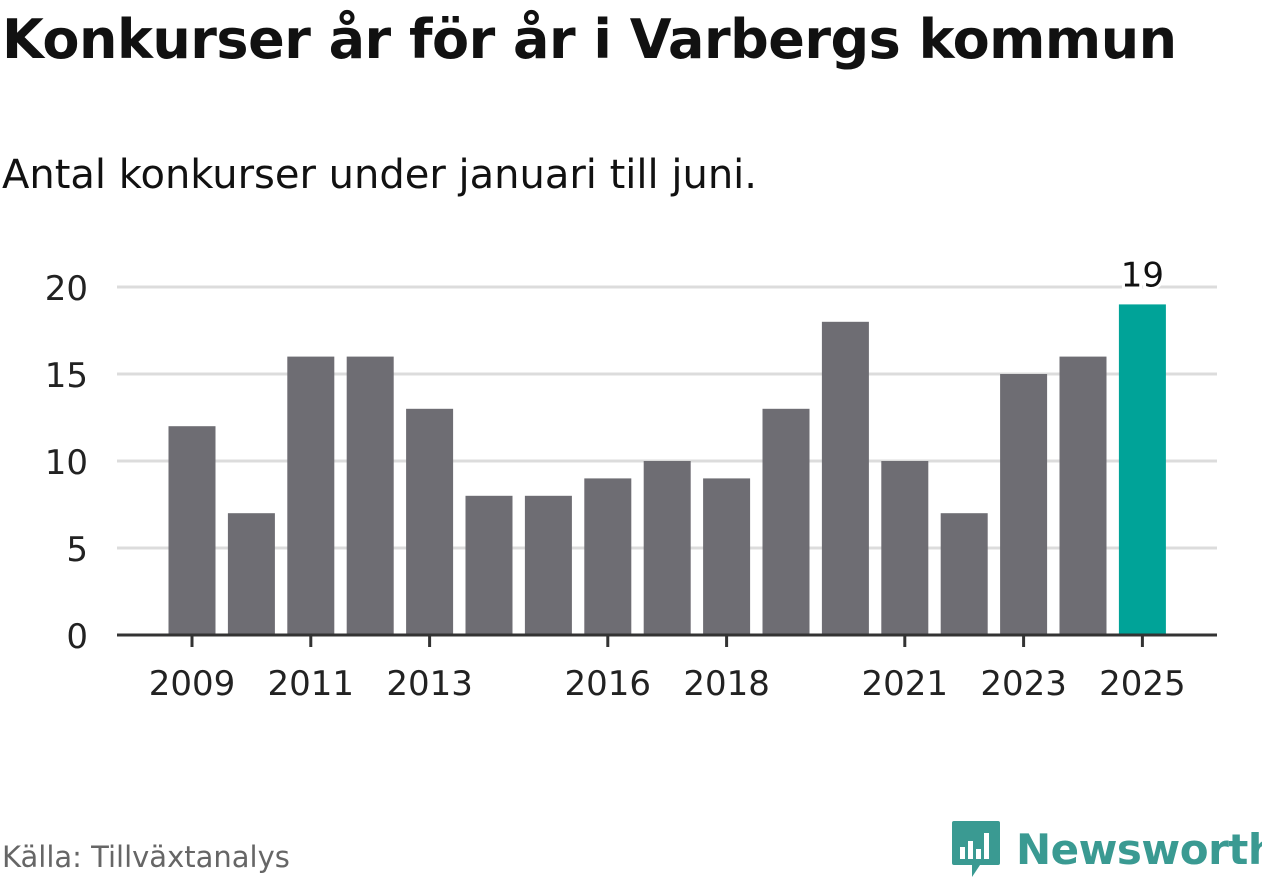 Image resolution: width=1262 pixels, height=883 pixels. Describe the element at coordinates (726, 684) in the screenshot. I see `x-tick-label: 2018` at that location.